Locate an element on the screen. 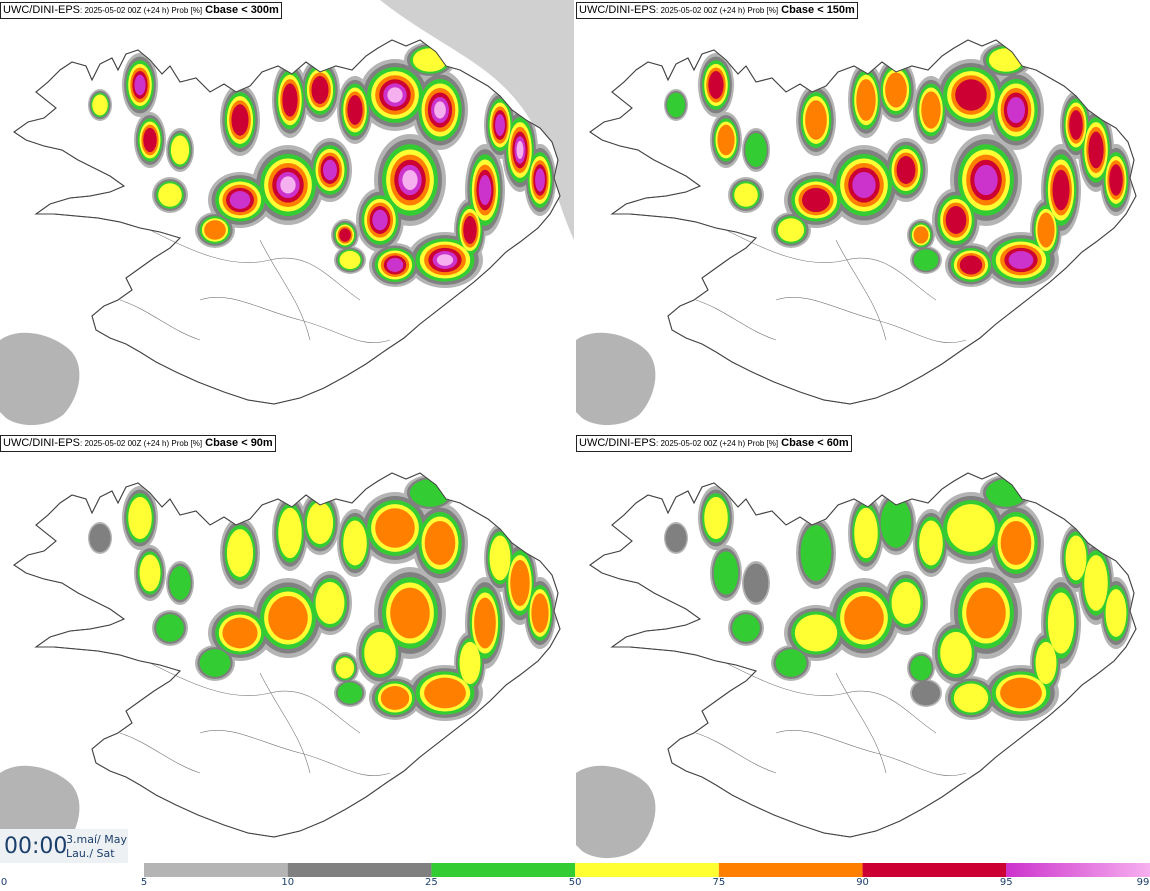  colorbar-tick-label: 99 is located at coordinates (1143, 882).